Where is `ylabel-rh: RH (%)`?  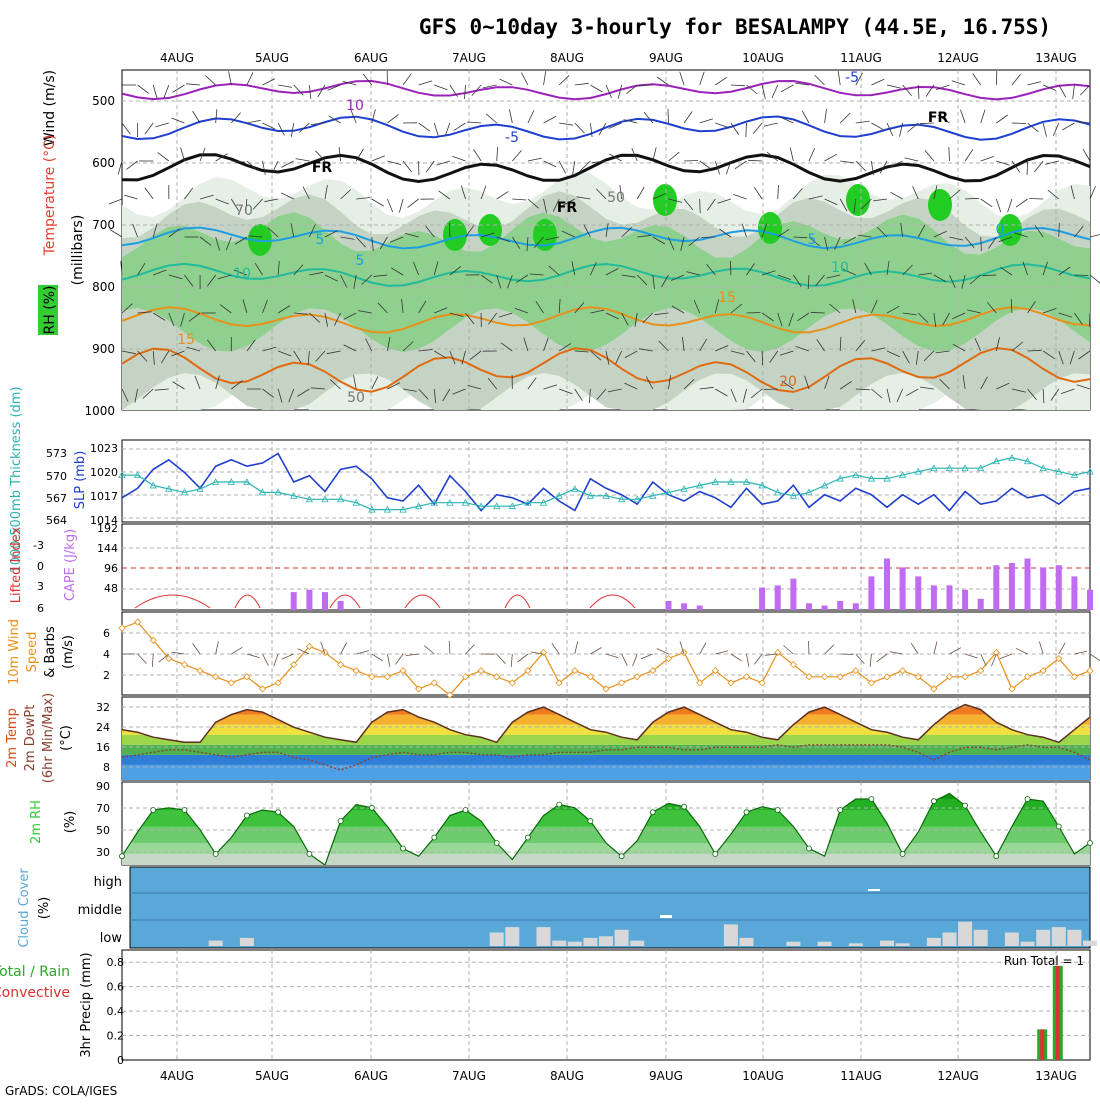
ylabel-rh: RH (%) is located at coordinates (50, 310).